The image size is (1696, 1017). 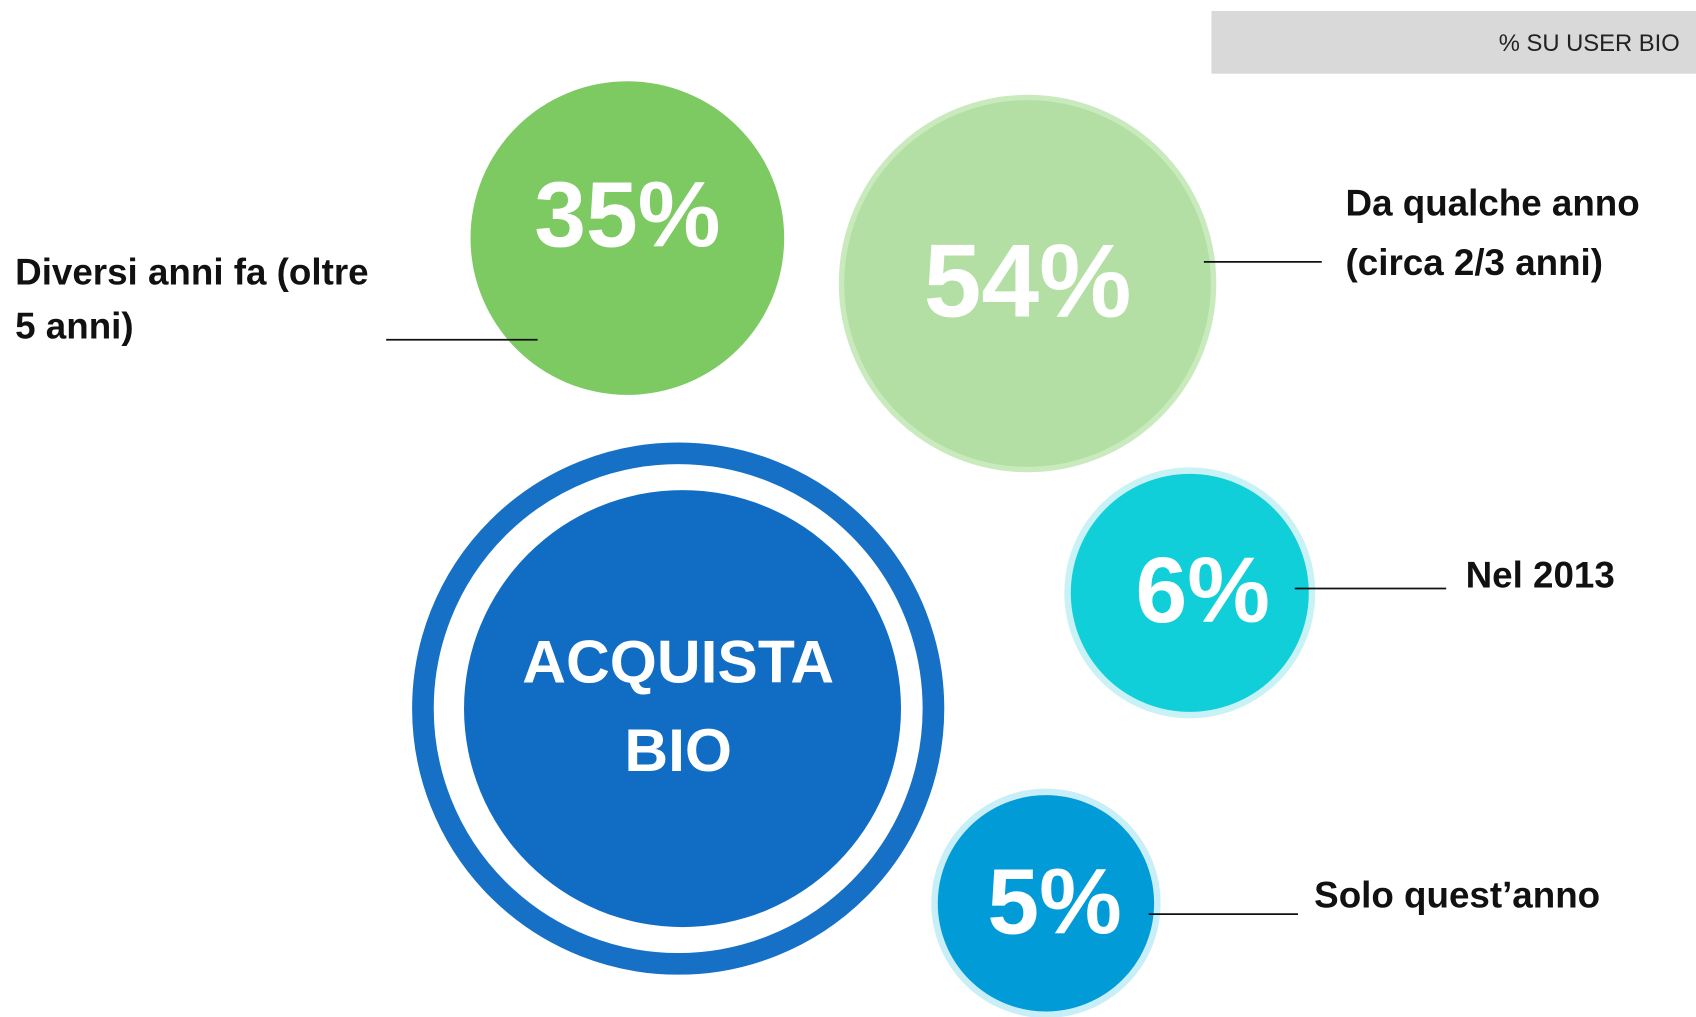 What do you see at coordinates (678, 750) in the screenshot?
I see `center-text: BIO` at bounding box center [678, 750].